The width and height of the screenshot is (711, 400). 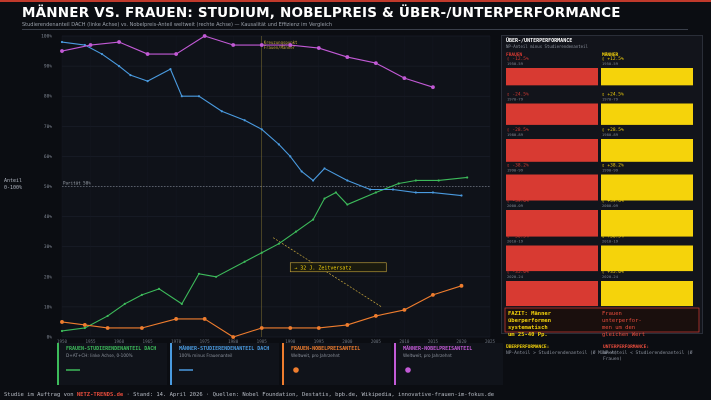 I want to click on x-tick-label: 1980, so click(x=233, y=341).